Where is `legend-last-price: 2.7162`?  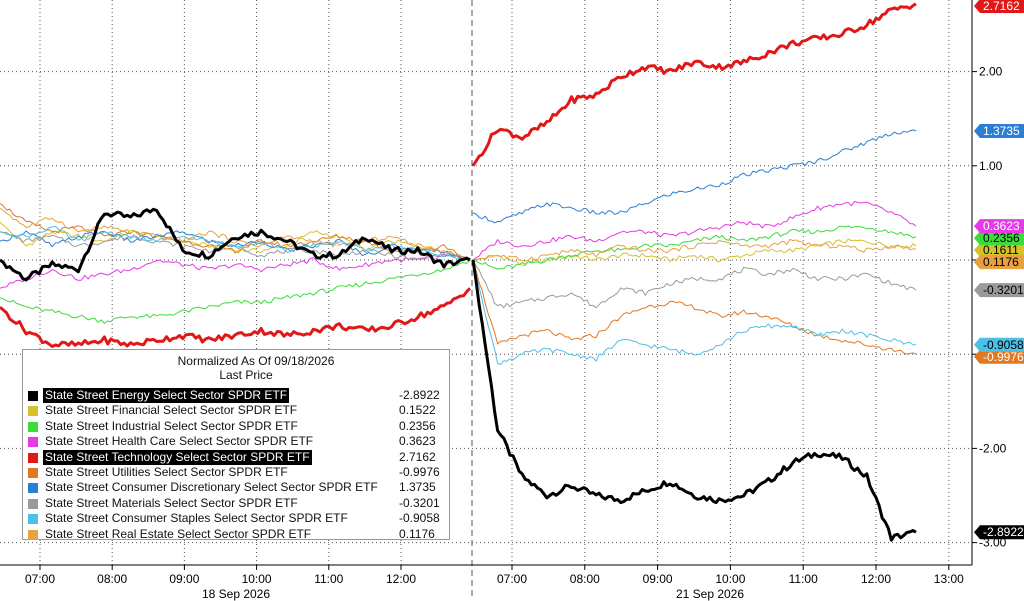
legend-last-price: 2.7162 is located at coordinates (417, 456).